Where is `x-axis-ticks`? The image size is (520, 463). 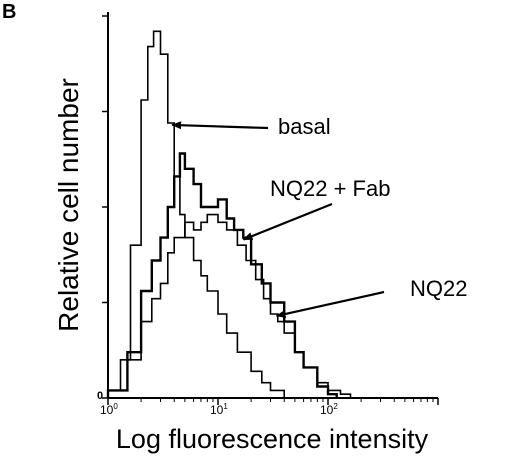 x-axis-ticks is located at coordinates (273, 401).